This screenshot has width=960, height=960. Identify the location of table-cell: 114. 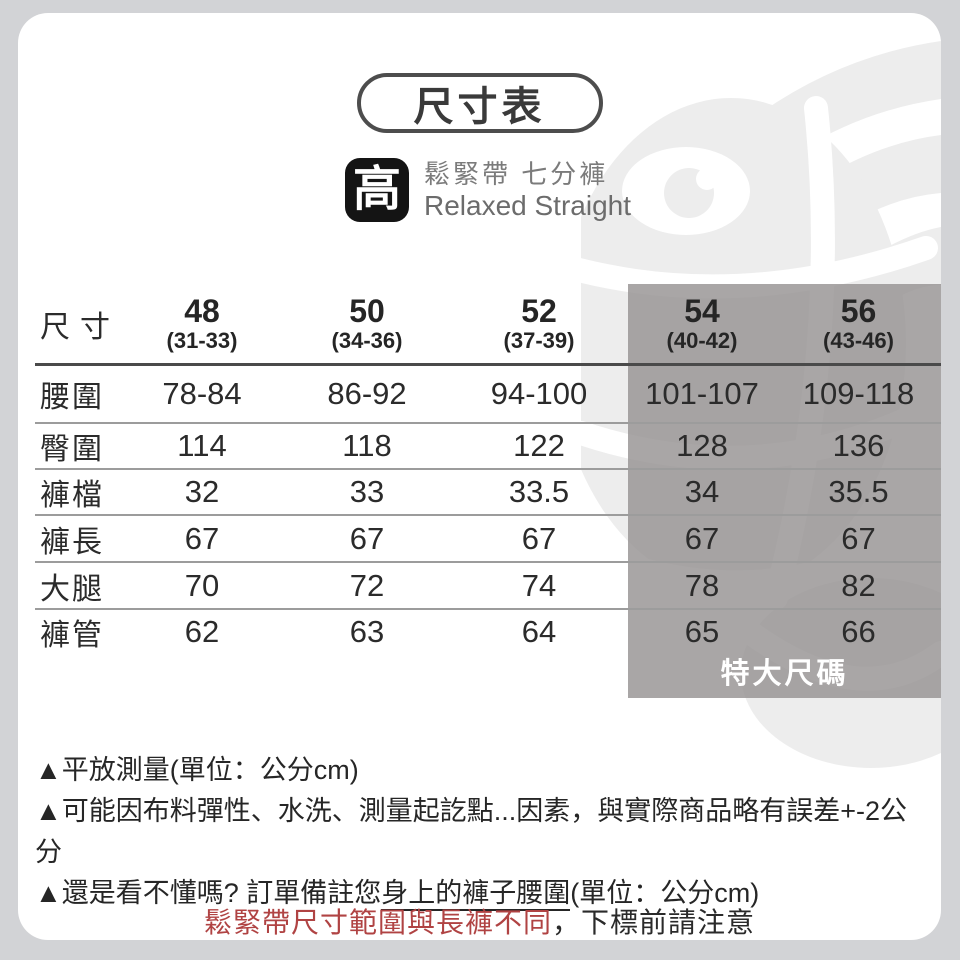
(202, 445).